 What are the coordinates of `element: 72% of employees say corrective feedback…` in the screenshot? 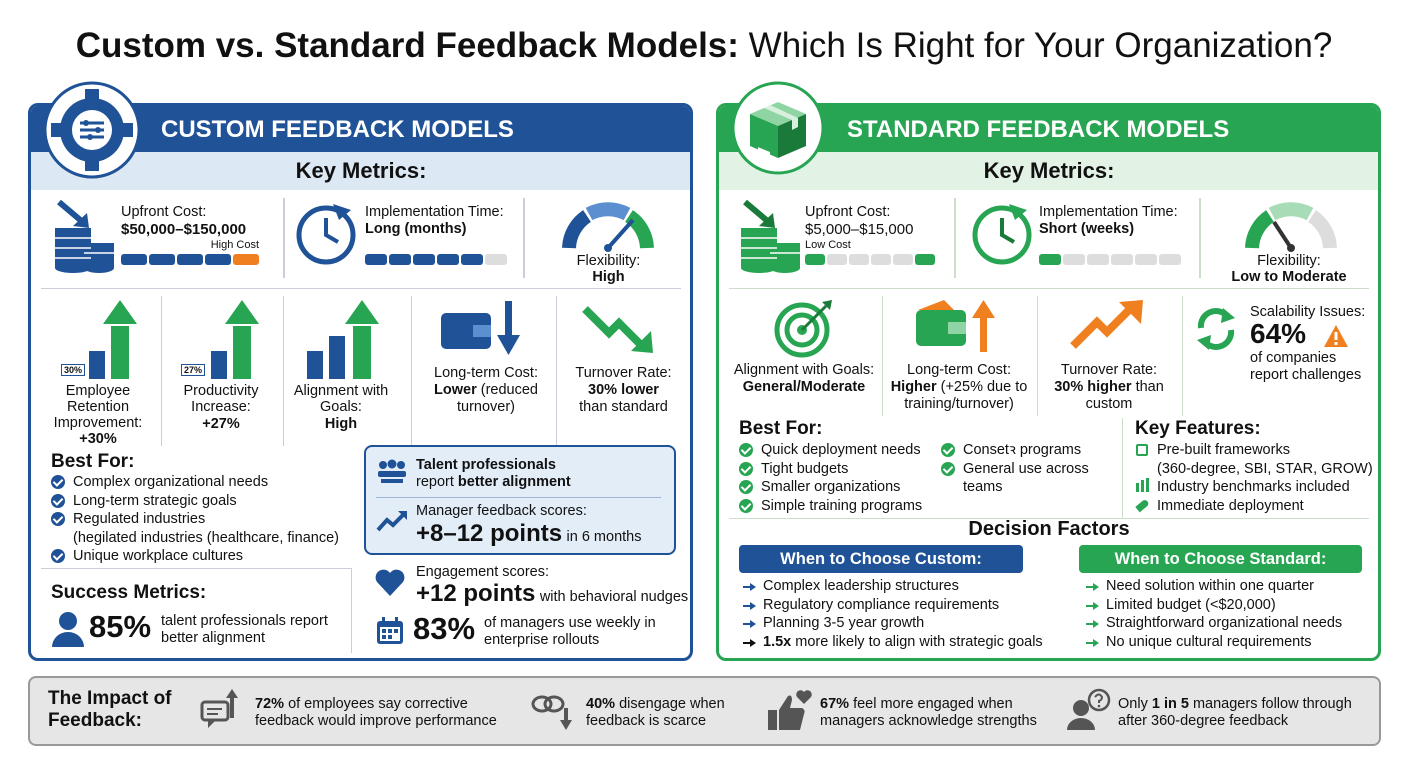 It's located at (385, 713).